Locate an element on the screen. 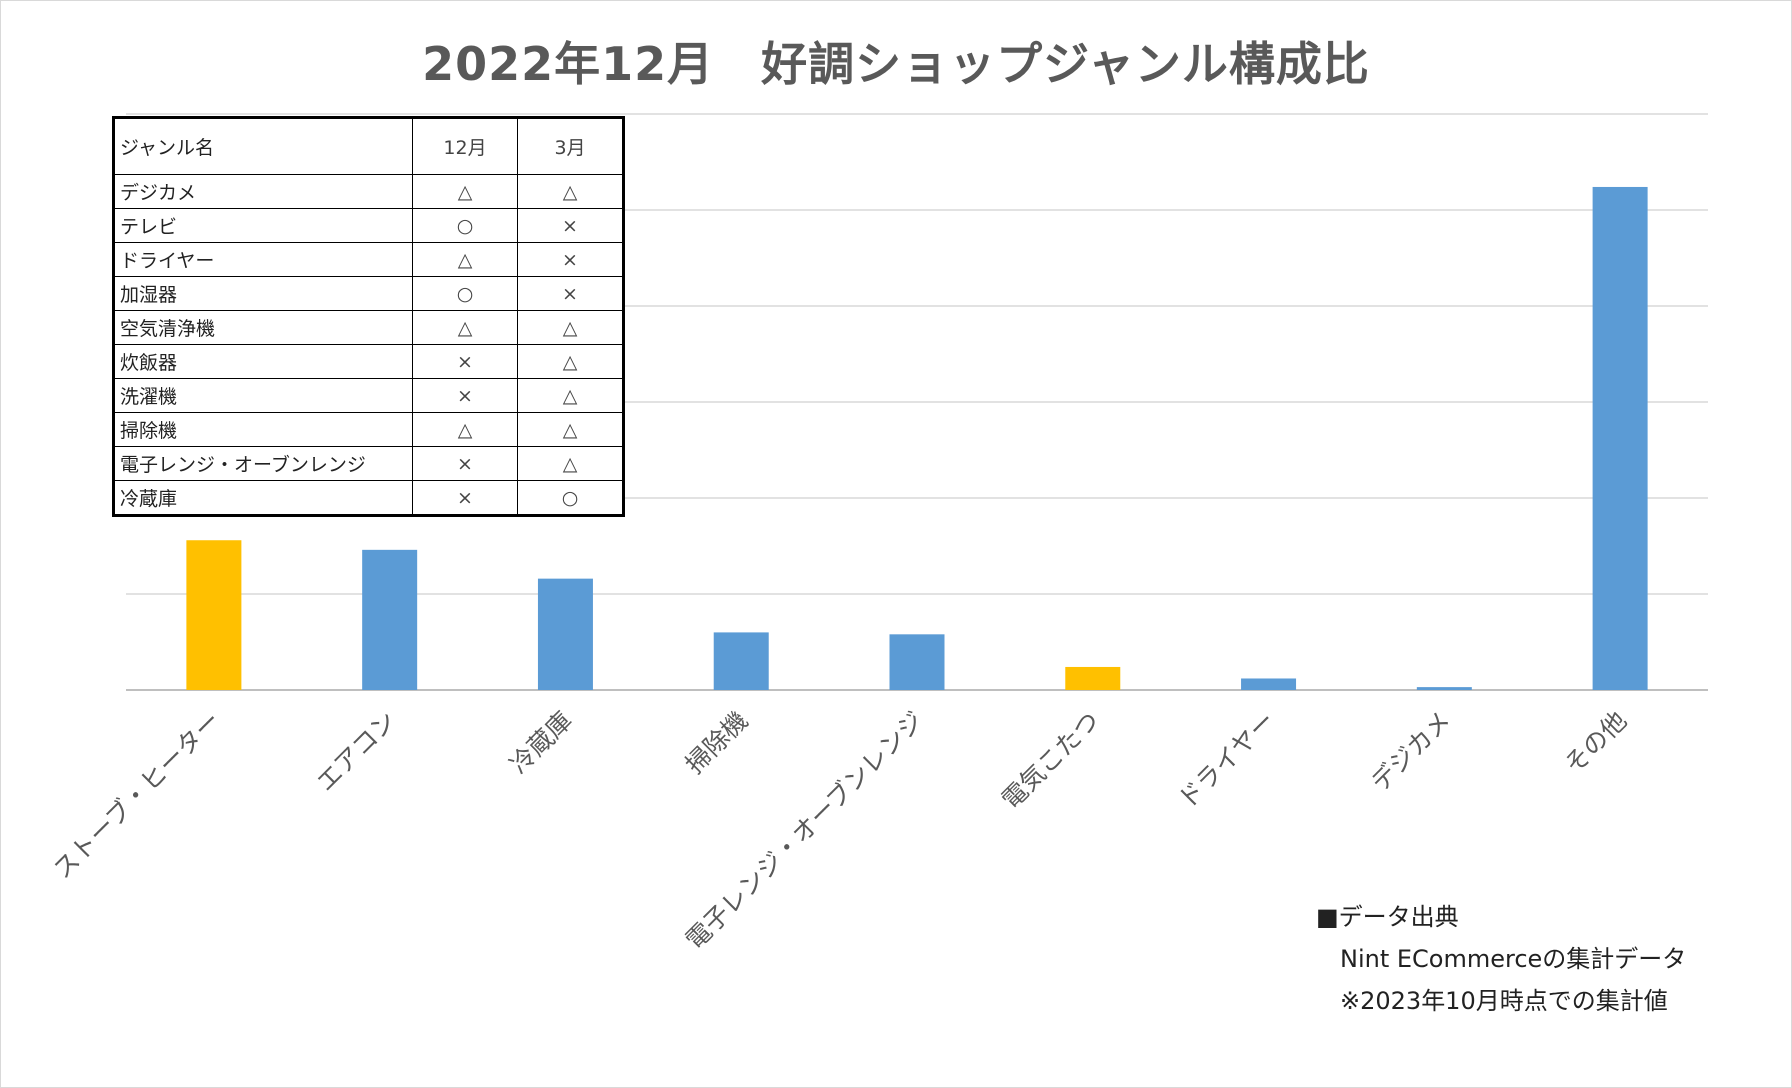 The image size is (1792, 1088). genre-name-cell: 掃除機 is located at coordinates (263, 429).